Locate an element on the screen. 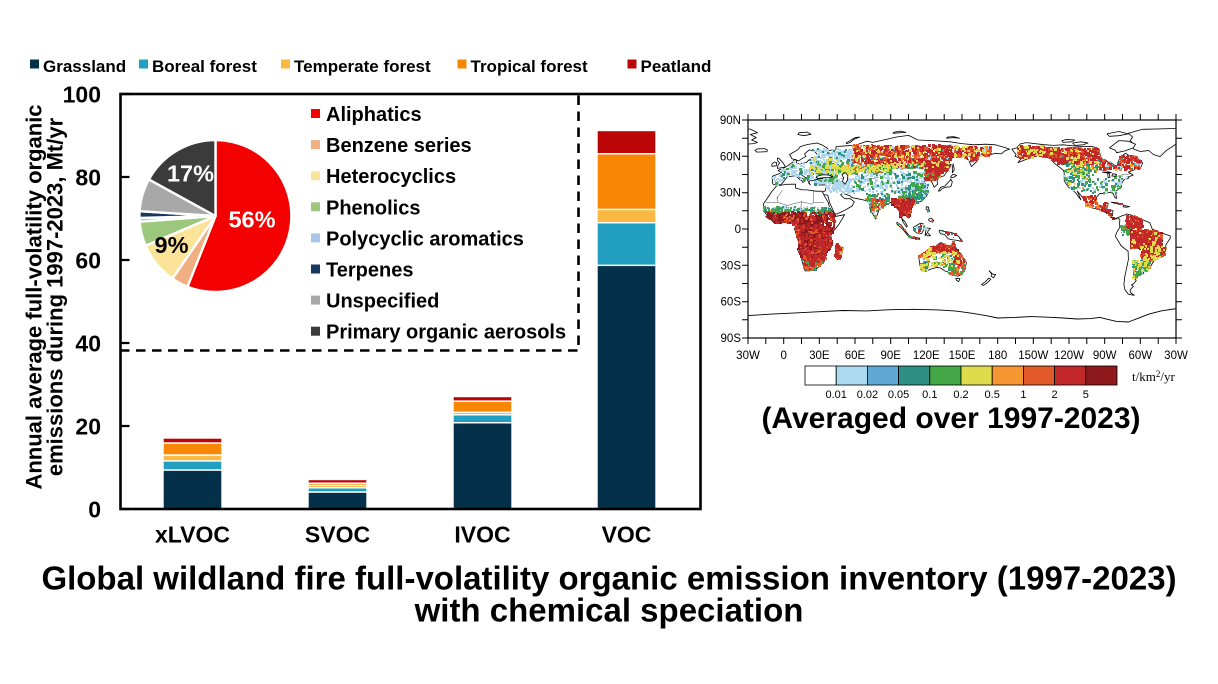  svg-text: Primary organic aerosols is located at coordinates (446, 333).